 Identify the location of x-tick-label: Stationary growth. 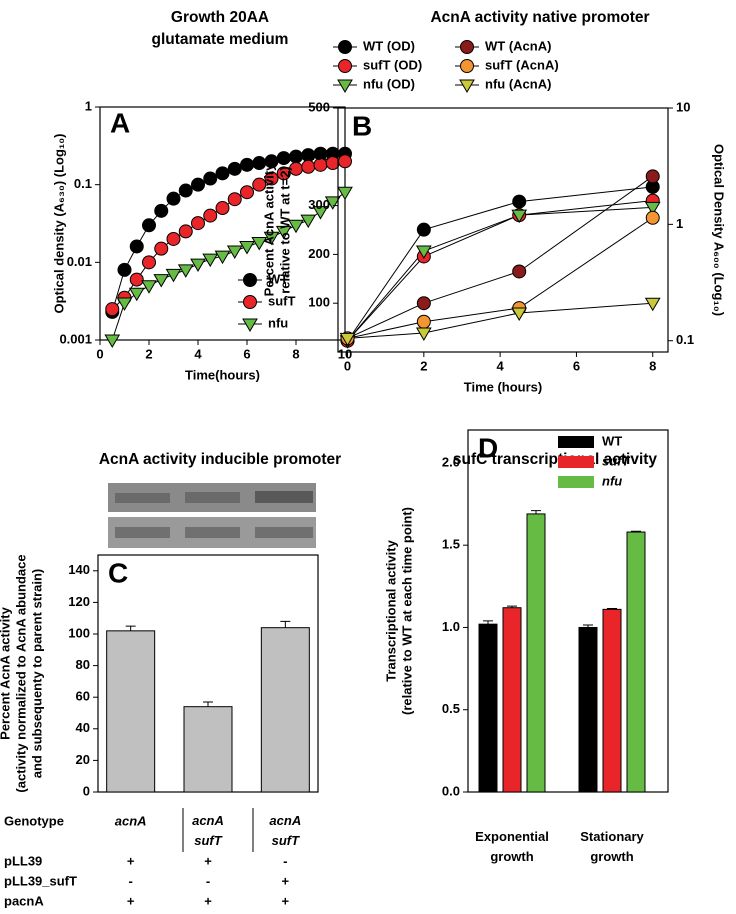
(612, 846).